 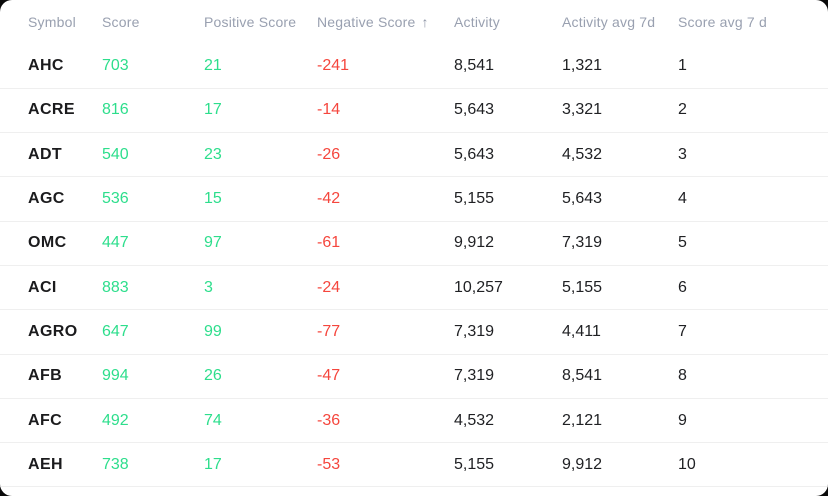 I want to click on cell-positive: 26, so click(x=213, y=376).